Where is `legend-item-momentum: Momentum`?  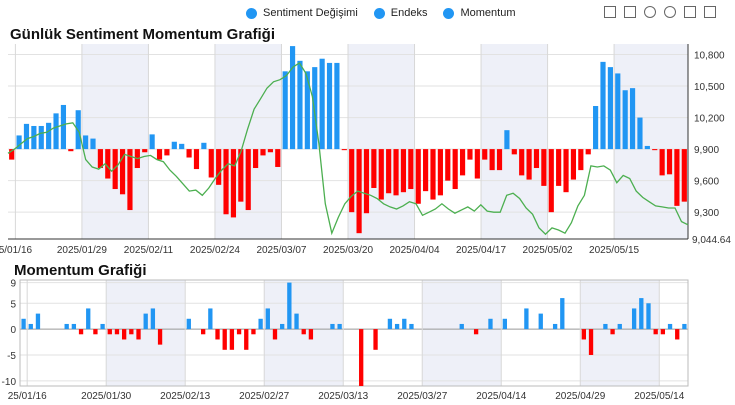 legend-item-momentum: Momentum is located at coordinates (479, 13).